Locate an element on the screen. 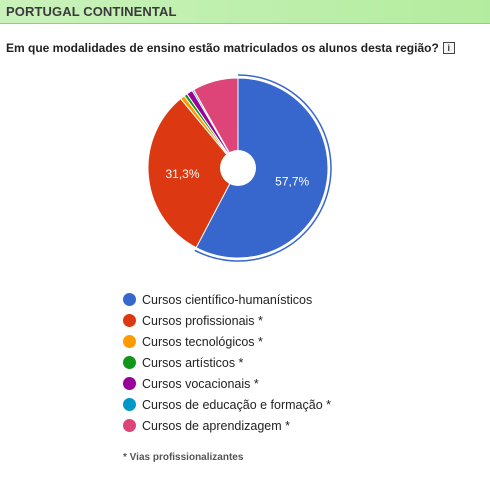 Image resolution: width=490 pixels, height=482 pixels. legend-label: Cursos de aprendizagem * is located at coordinates (216, 425).